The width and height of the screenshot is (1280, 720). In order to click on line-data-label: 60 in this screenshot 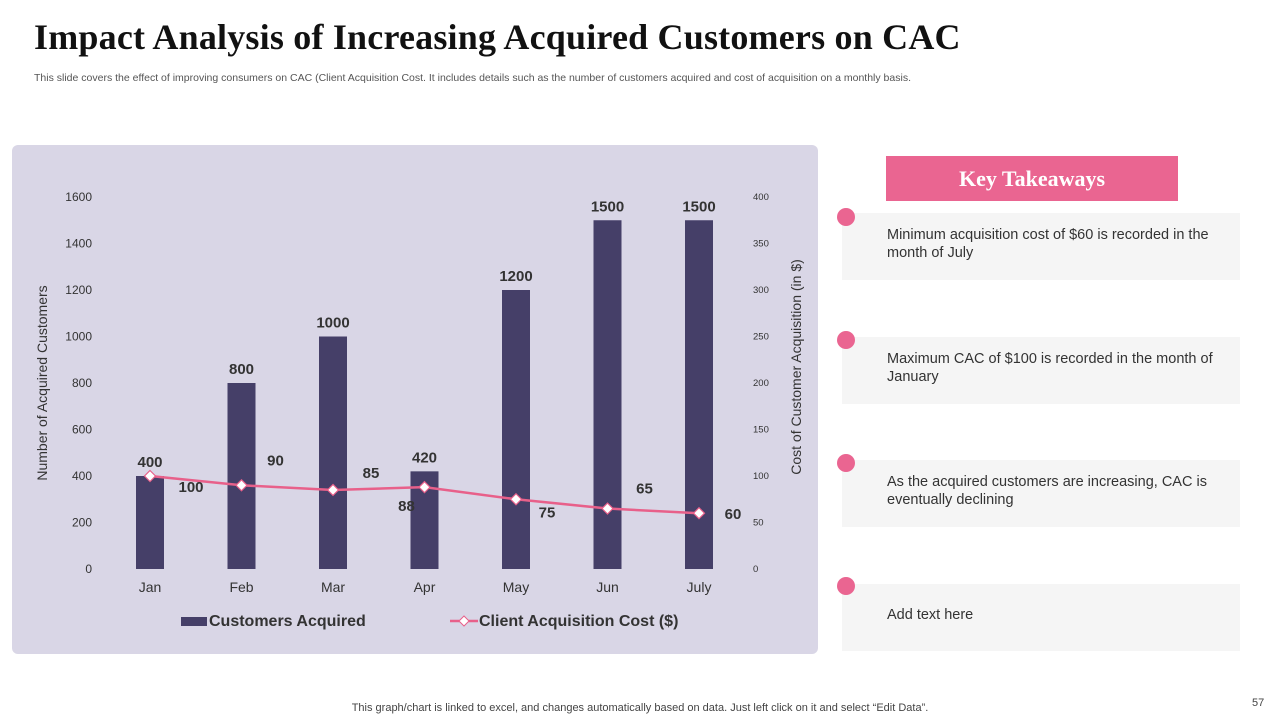, I will do `click(733, 514)`.